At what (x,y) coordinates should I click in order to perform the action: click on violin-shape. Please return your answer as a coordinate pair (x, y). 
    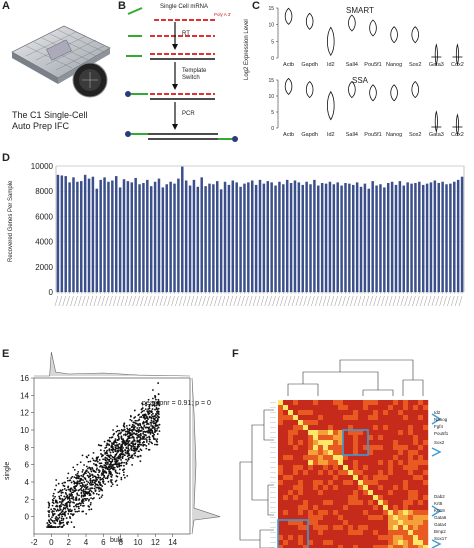
    Looking at the image, I should click on (436, 121).